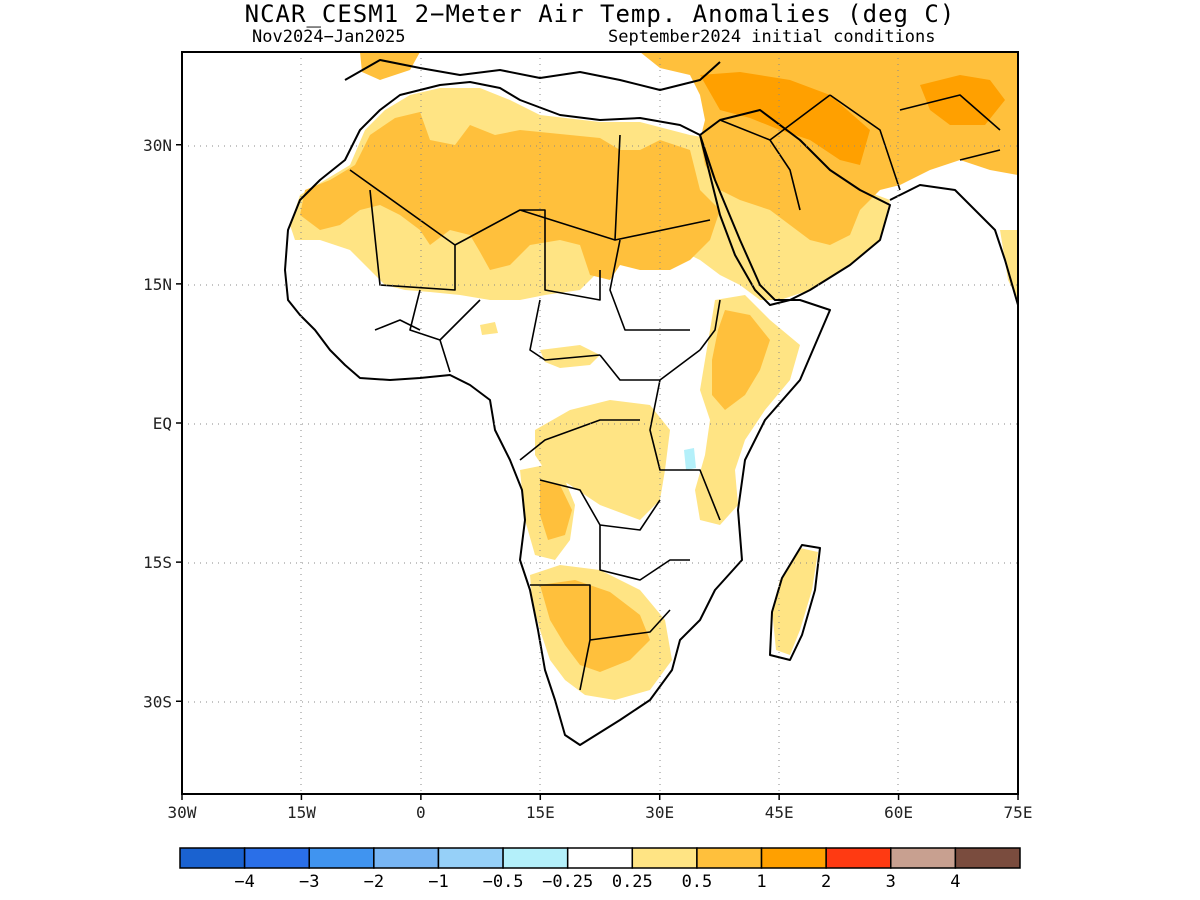  Describe the element at coordinates (540, 812) in the screenshot. I see `lon-tick-label: 15E` at that location.